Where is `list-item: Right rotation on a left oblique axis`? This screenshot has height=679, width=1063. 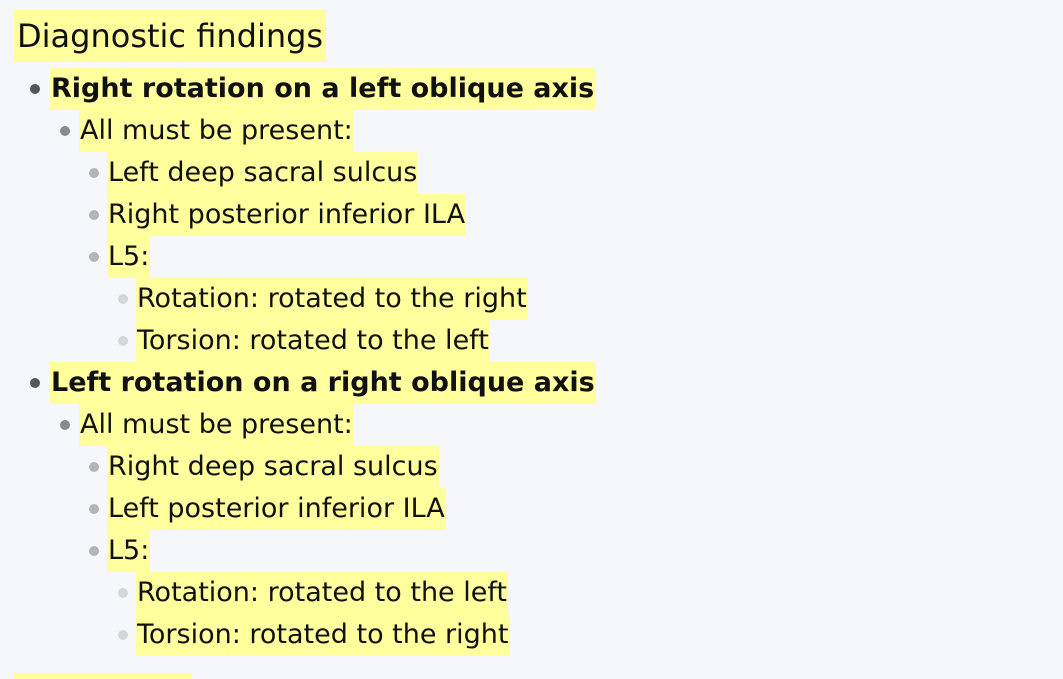
list-item: Right rotation on a left oblique axis is located at coordinates (313, 89).